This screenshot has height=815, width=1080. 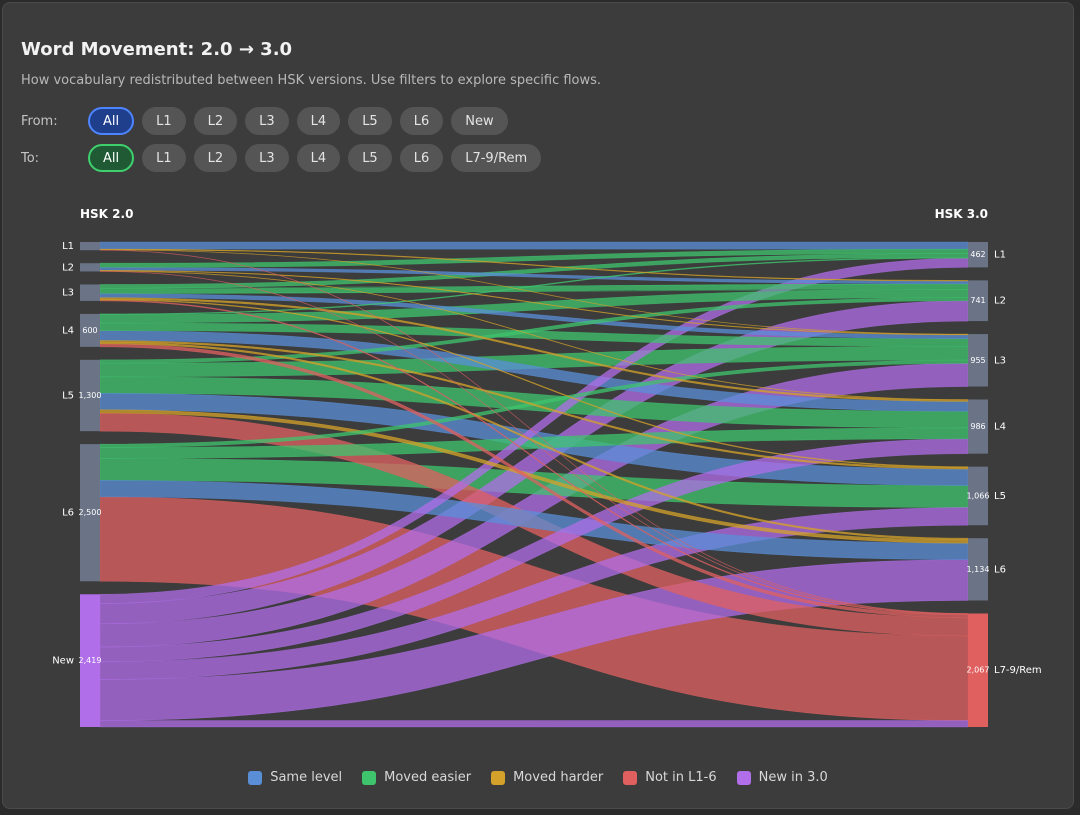 I want to click on legend-label-easier: Moved easier, so click(x=428, y=777).